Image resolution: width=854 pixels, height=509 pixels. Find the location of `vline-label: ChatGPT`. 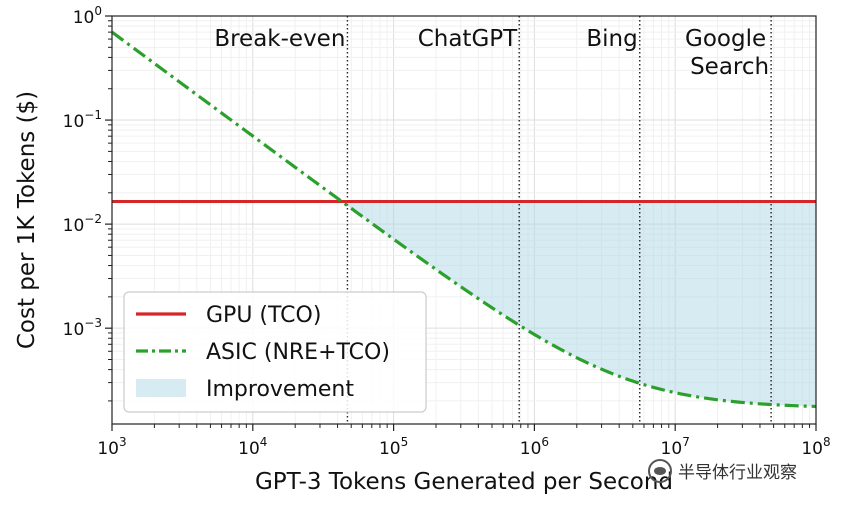

vline-label: ChatGPT is located at coordinates (468, 39).